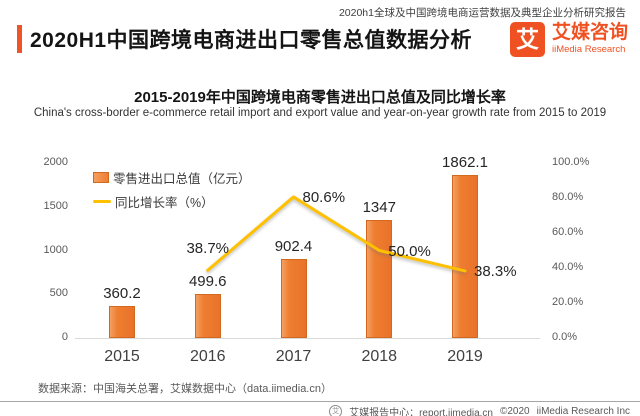  Describe the element at coordinates (465, 163) in the screenshot. I see `bar-value-label-2019: 1862.1` at that location.